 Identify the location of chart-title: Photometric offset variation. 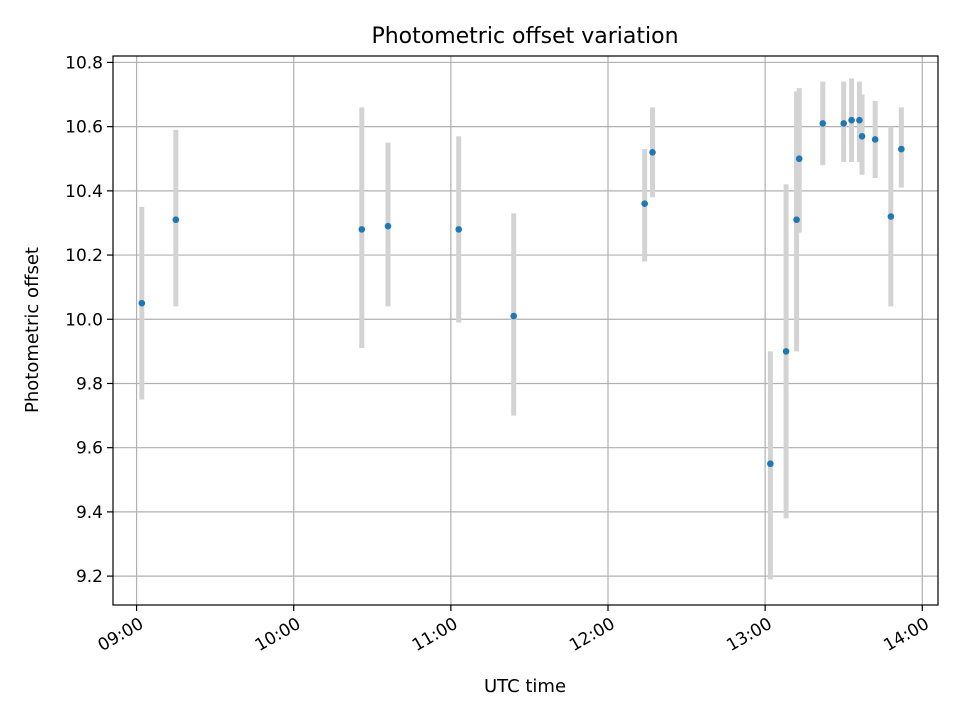
(524, 36).